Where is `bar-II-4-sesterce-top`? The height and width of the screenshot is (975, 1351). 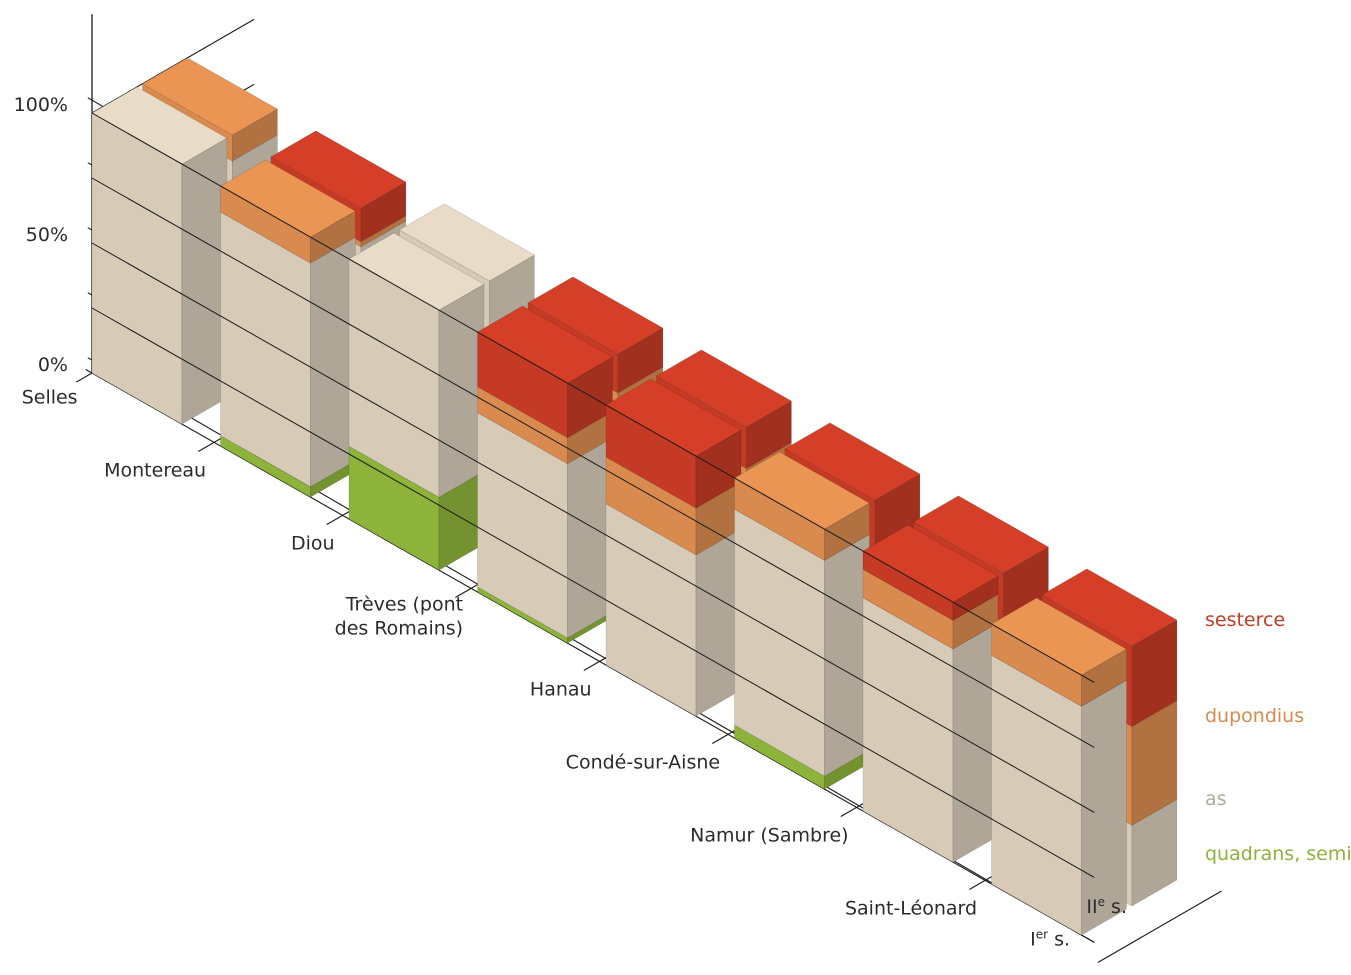 bar-II-4-sesterce-top is located at coordinates (724, 388).